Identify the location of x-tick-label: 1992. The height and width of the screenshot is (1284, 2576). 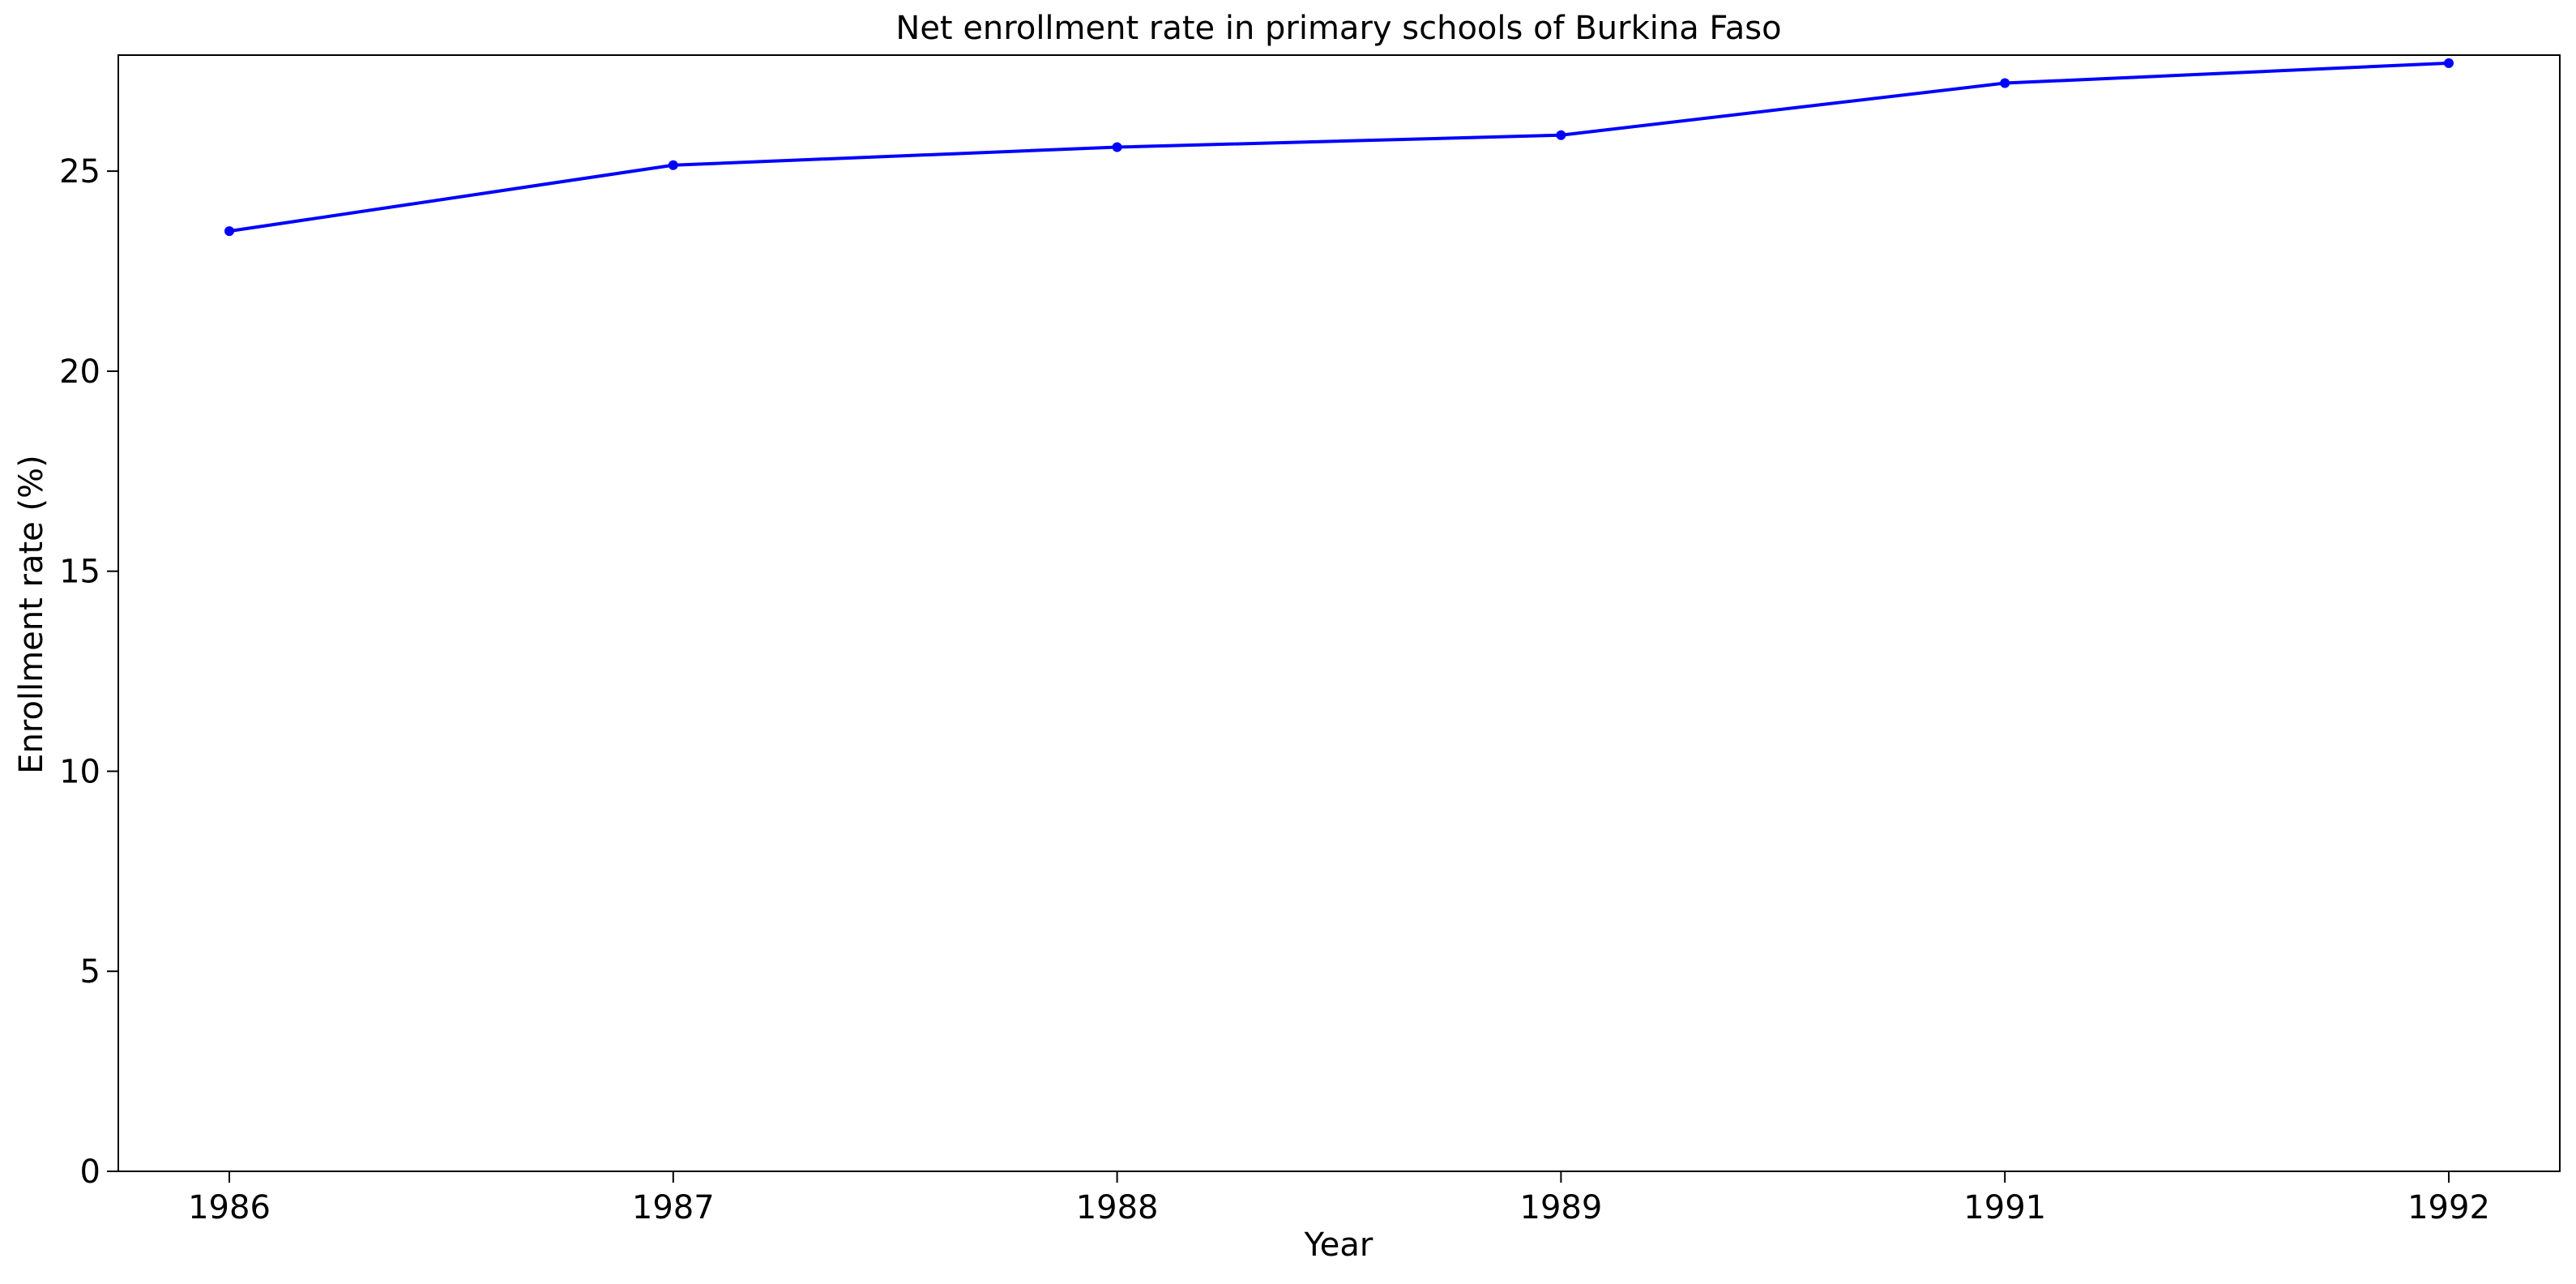
(2448, 1207).